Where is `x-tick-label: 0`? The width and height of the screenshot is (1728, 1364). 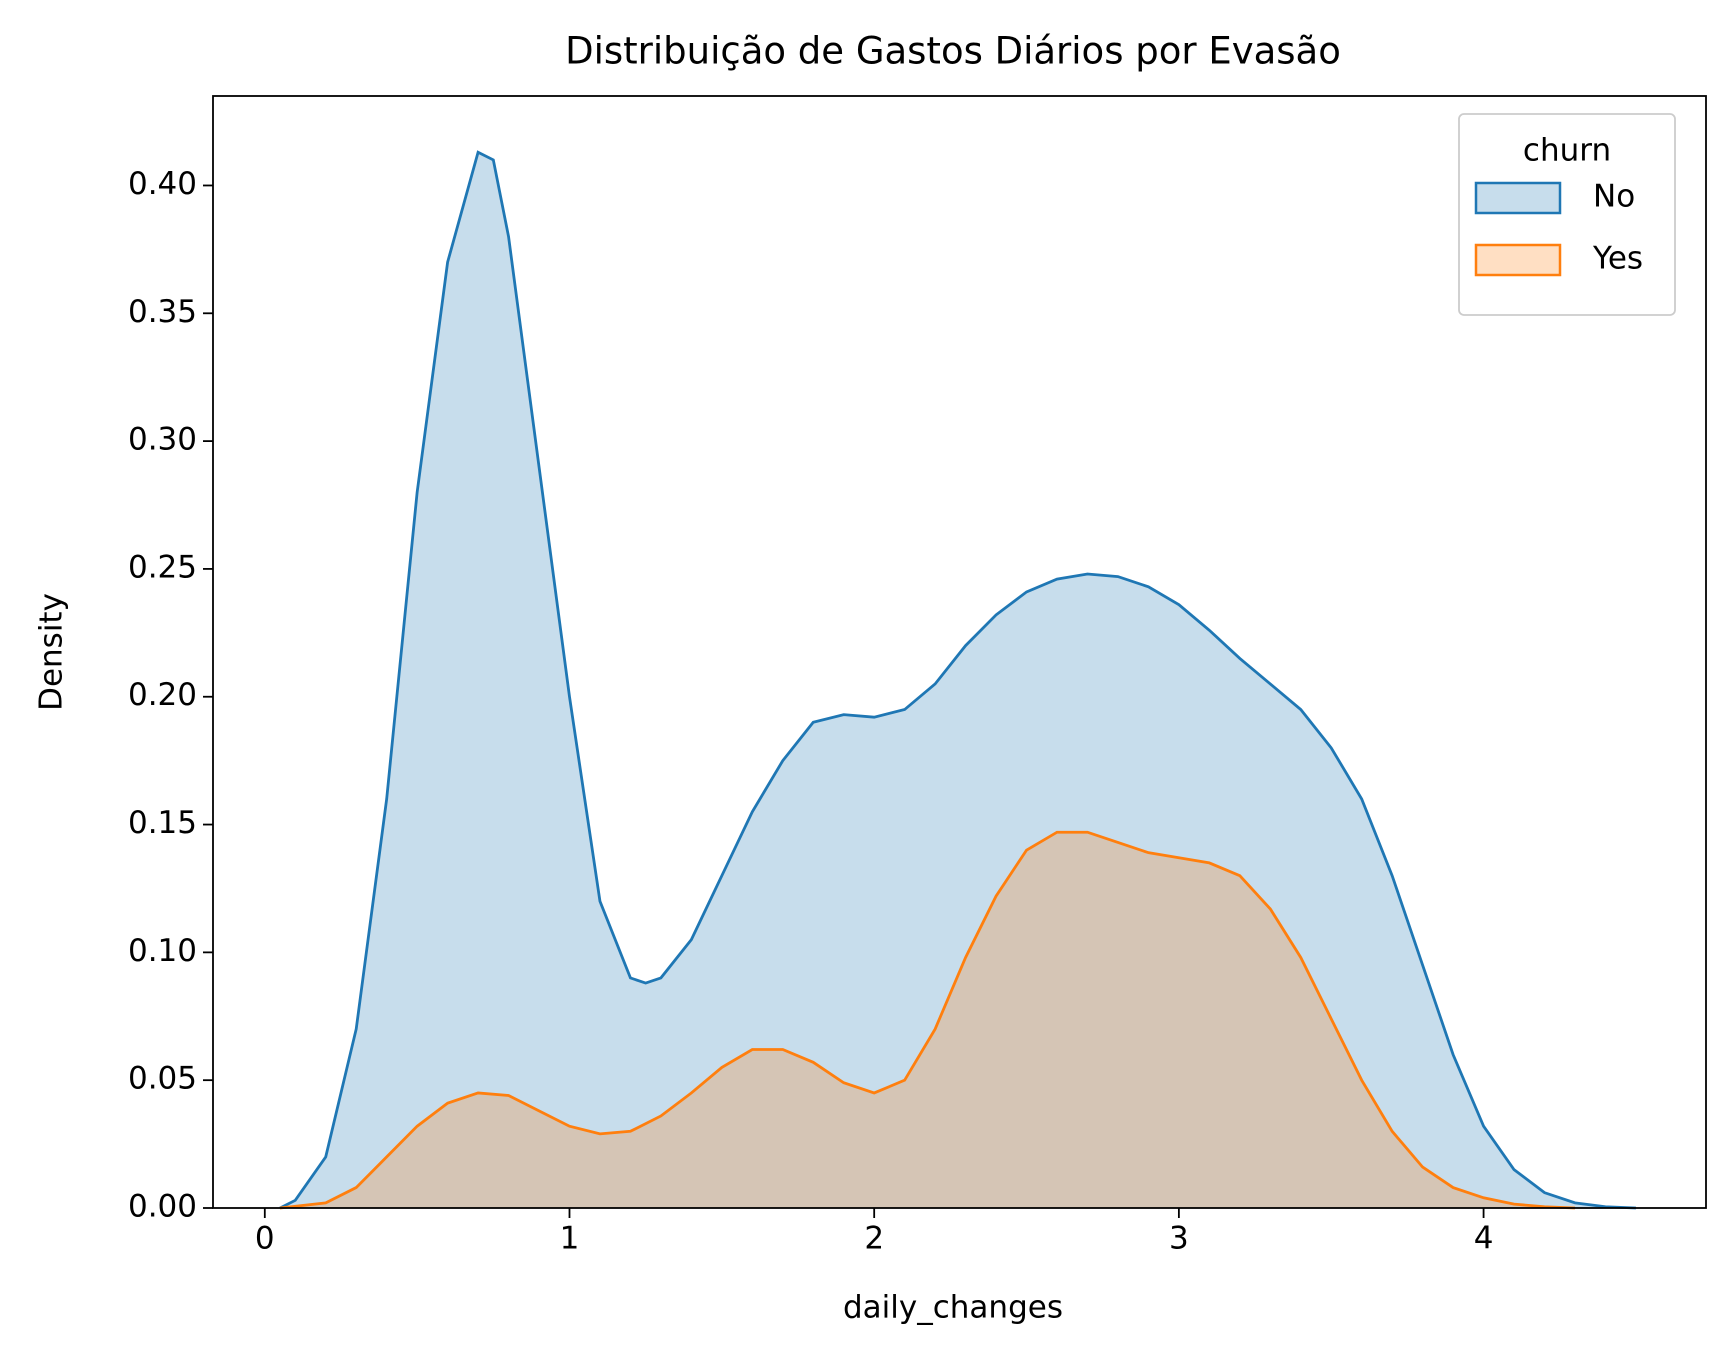
x-tick-label: 0 is located at coordinates (265, 1239).